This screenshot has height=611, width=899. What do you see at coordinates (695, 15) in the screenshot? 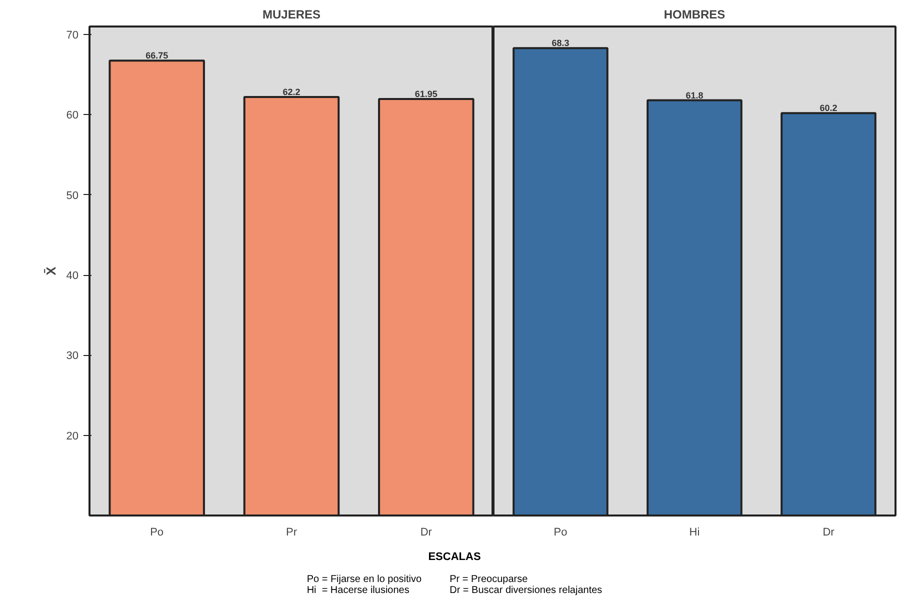
I see `chart-title: HOMBRES` at bounding box center [695, 15].